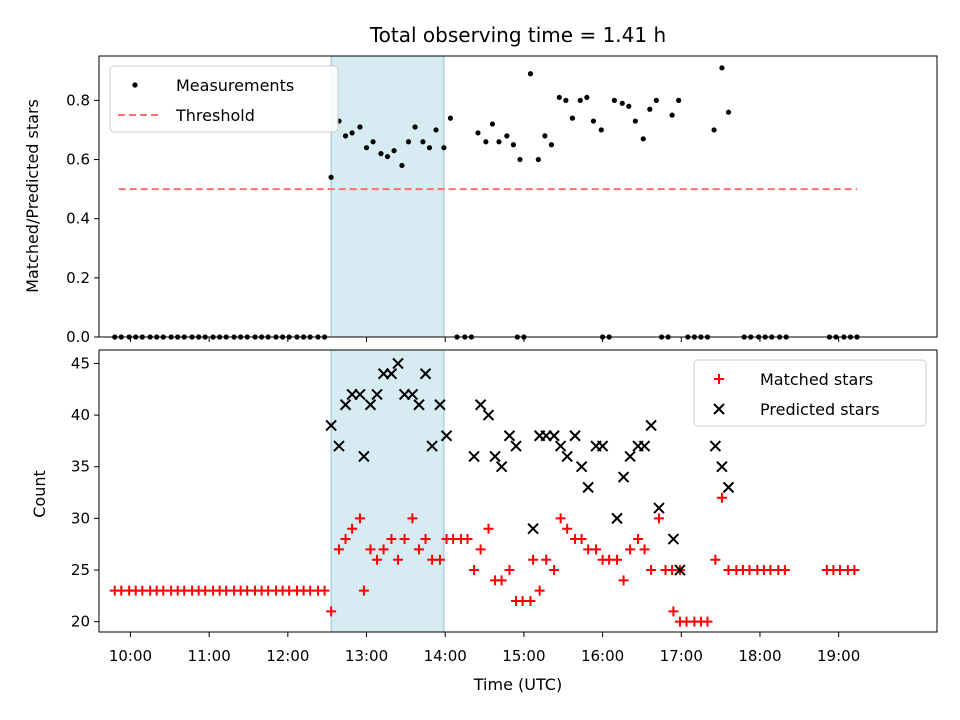 The height and width of the screenshot is (720, 960). Describe the element at coordinates (78, 337) in the screenshot. I see `top-y-tick-label: 0.0` at that location.